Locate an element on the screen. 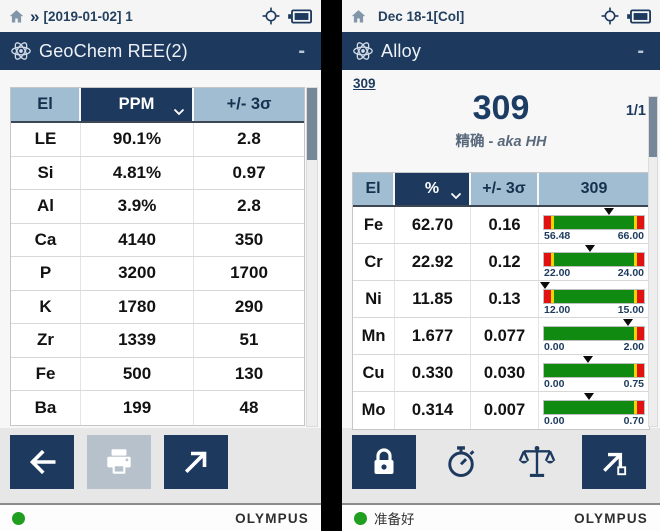 This screenshot has height=531, width=660. left-footer: OLYMPUS is located at coordinates (160, 517).